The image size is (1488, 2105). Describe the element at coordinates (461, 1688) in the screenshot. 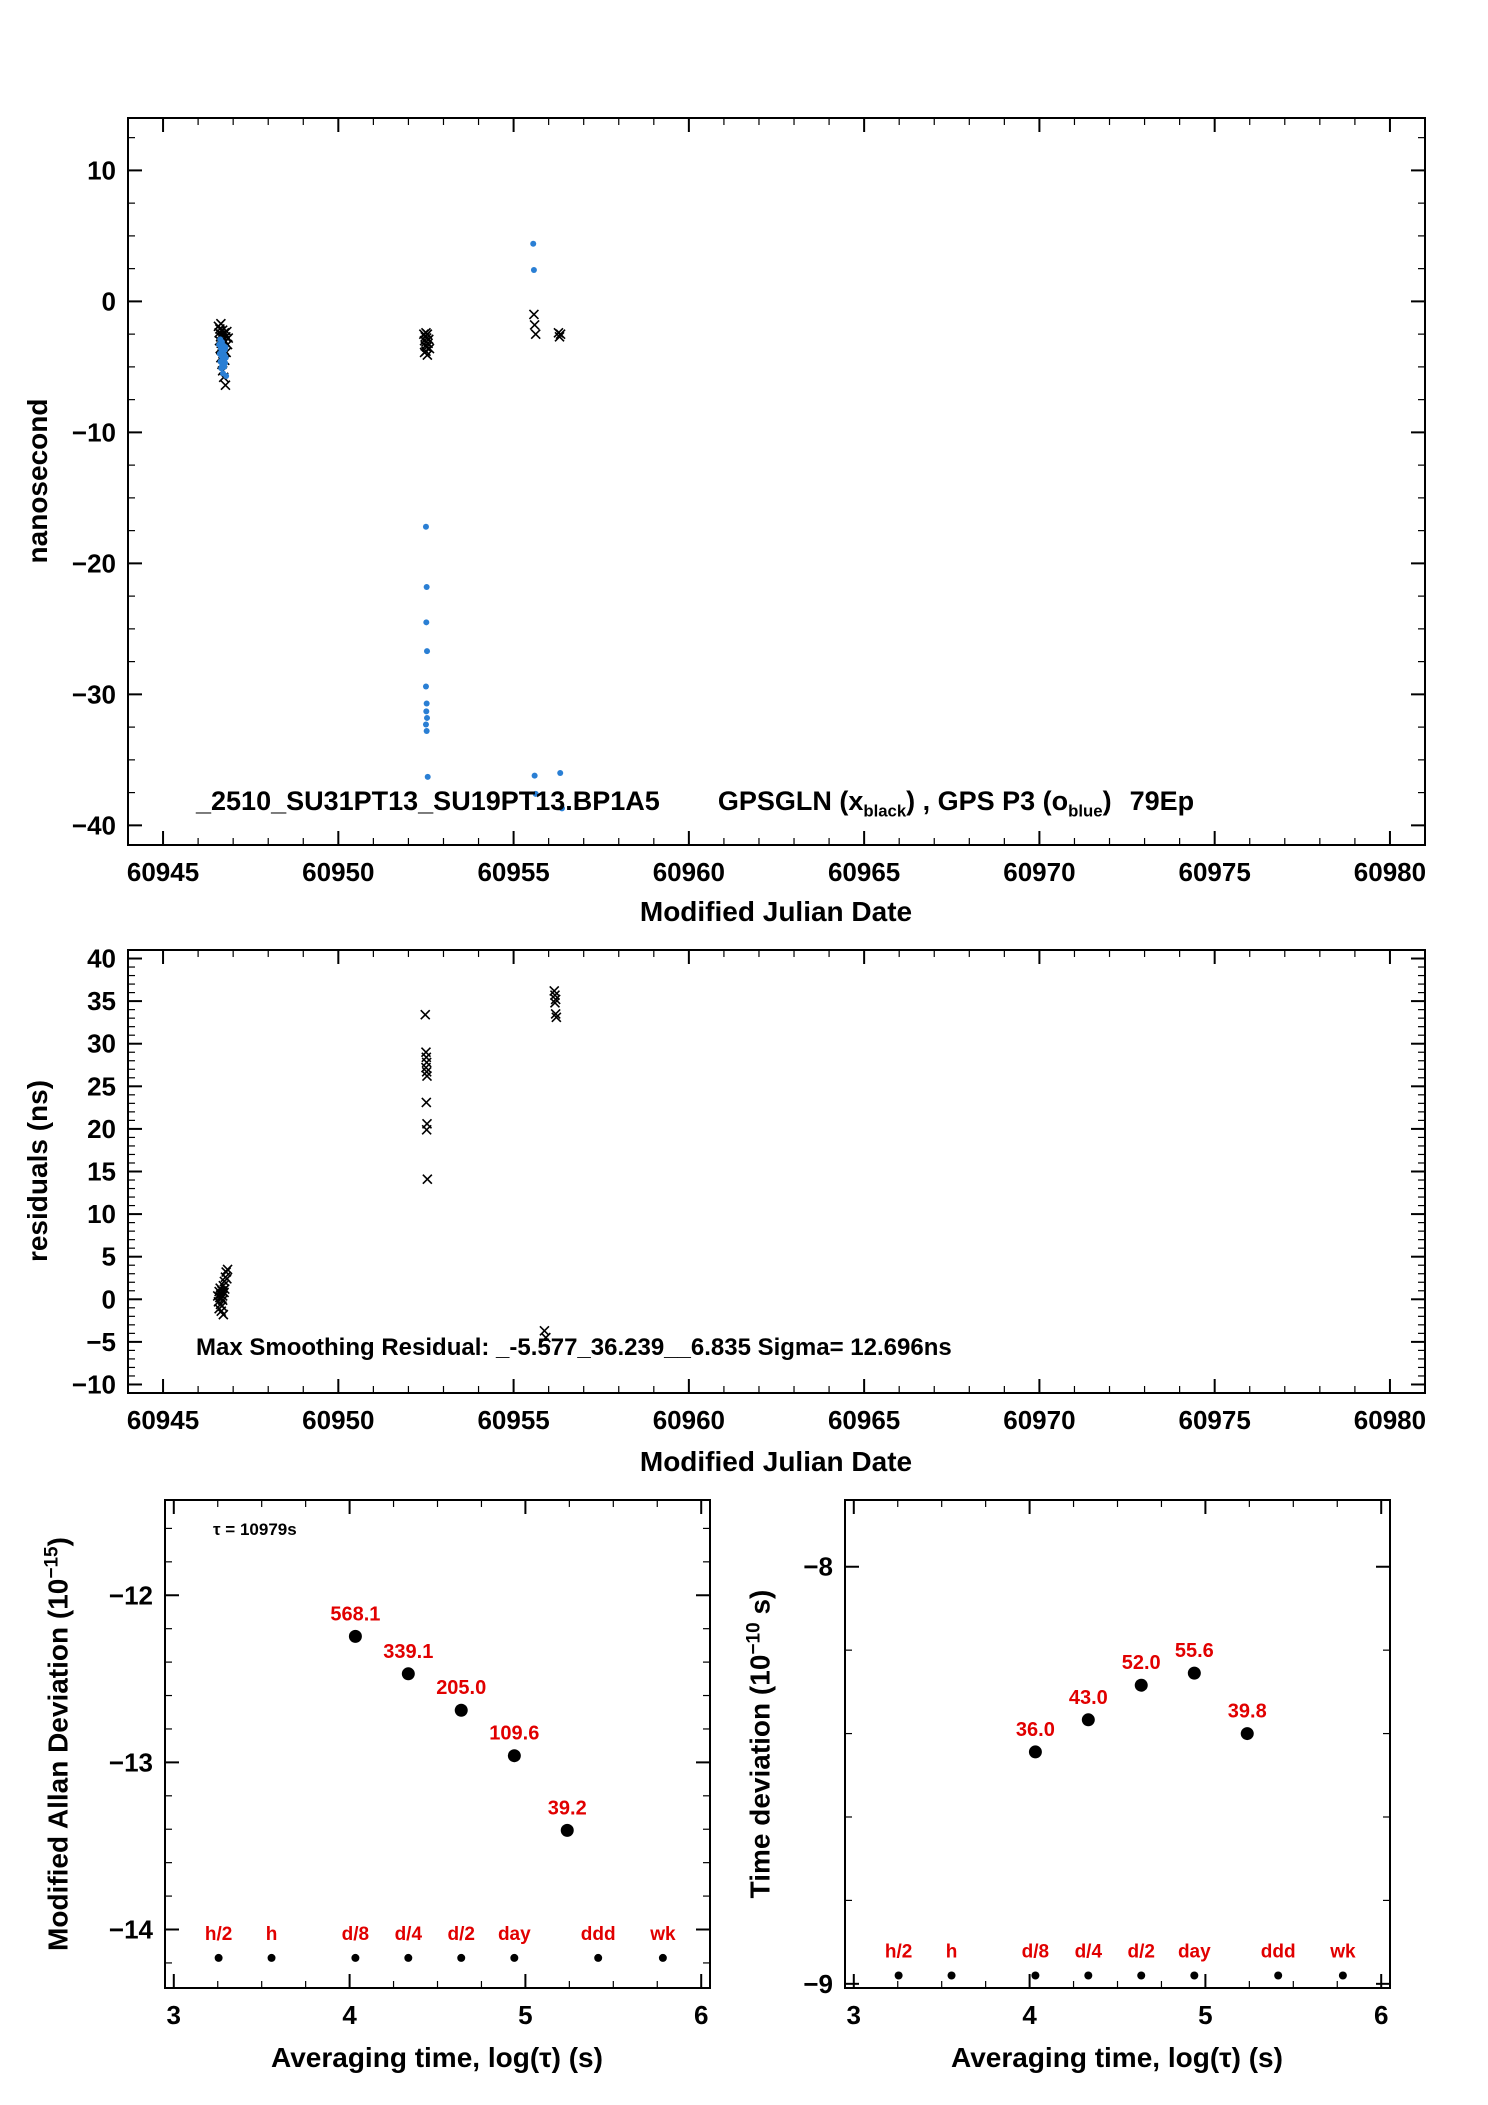

I see `svg-text: 205.0` at that location.